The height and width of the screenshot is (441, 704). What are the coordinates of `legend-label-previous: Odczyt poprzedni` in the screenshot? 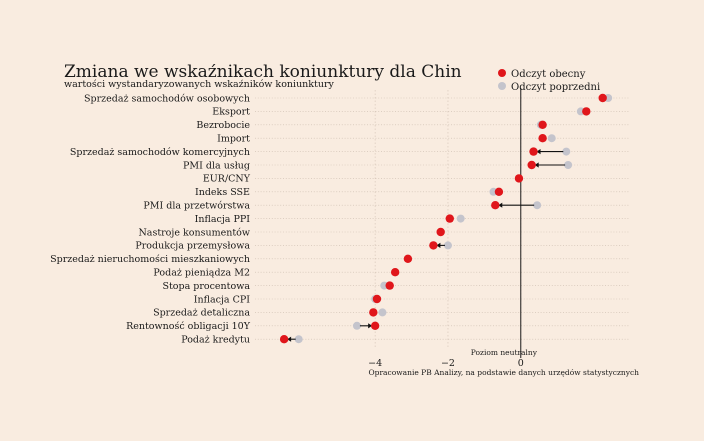 It's located at (555, 87).